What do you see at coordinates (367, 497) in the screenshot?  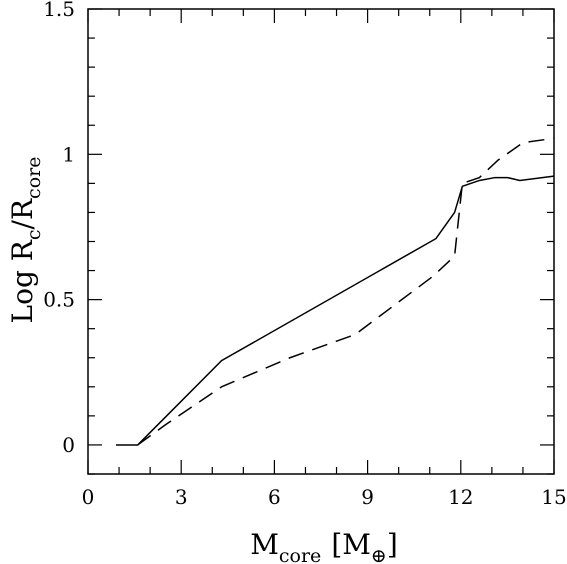 I see `x-tick-label: 9` at bounding box center [367, 497].